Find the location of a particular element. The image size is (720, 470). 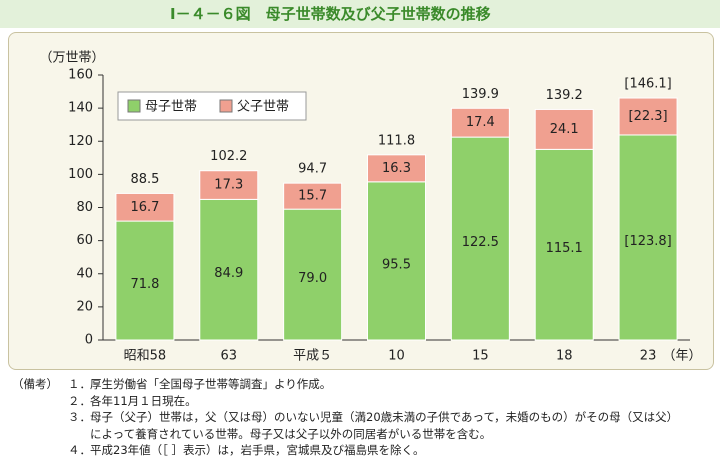

x-tick-label: 昭和58 is located at coordinates (145, 356).